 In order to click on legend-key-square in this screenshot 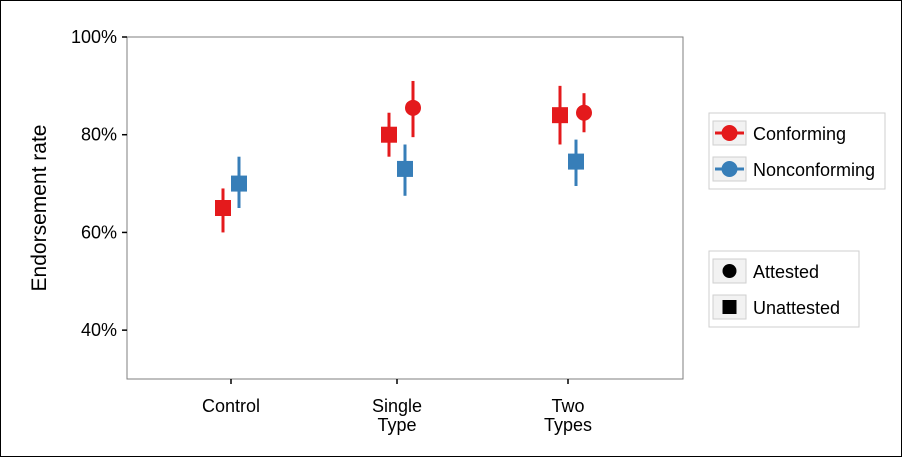, I will do `click(729, 307)`.